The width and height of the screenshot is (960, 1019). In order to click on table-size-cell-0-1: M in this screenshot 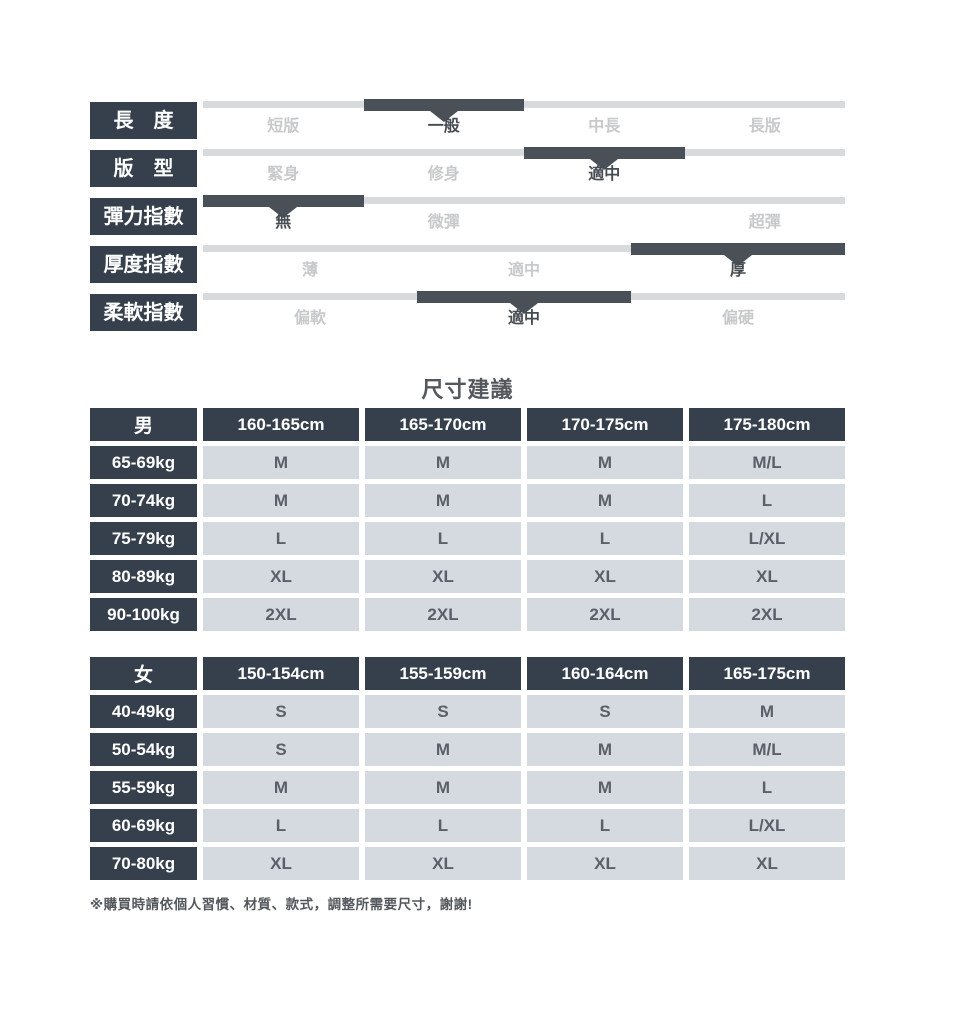, I will do `click(443, 462)`.